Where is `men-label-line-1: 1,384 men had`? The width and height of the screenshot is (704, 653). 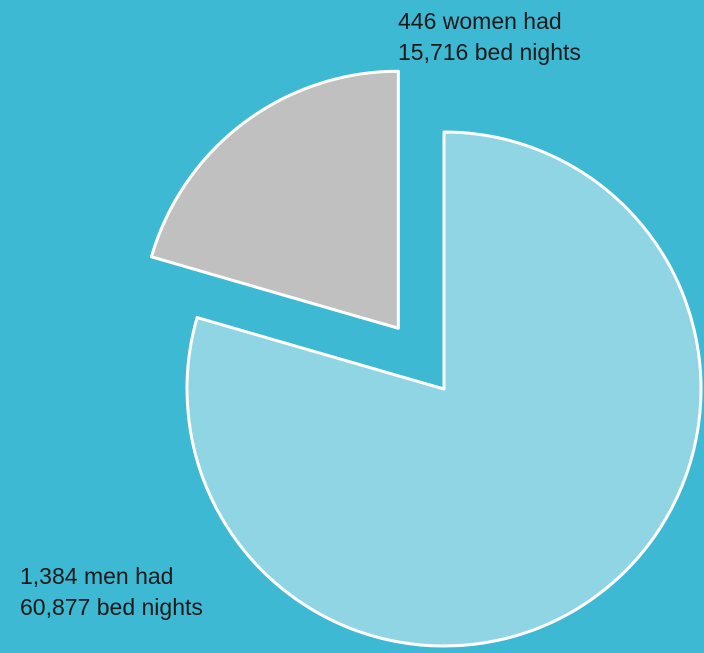 men-label-line-1: 1,384 men had is located at coordinates (97, 576).